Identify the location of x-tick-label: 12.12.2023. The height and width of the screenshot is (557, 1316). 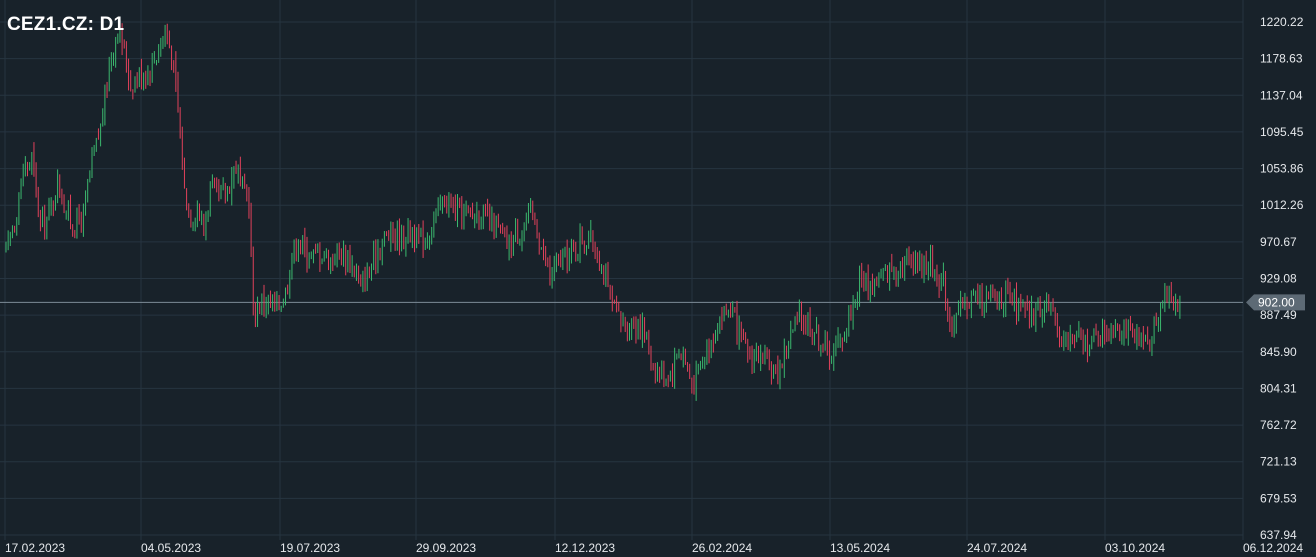
(585, 548).